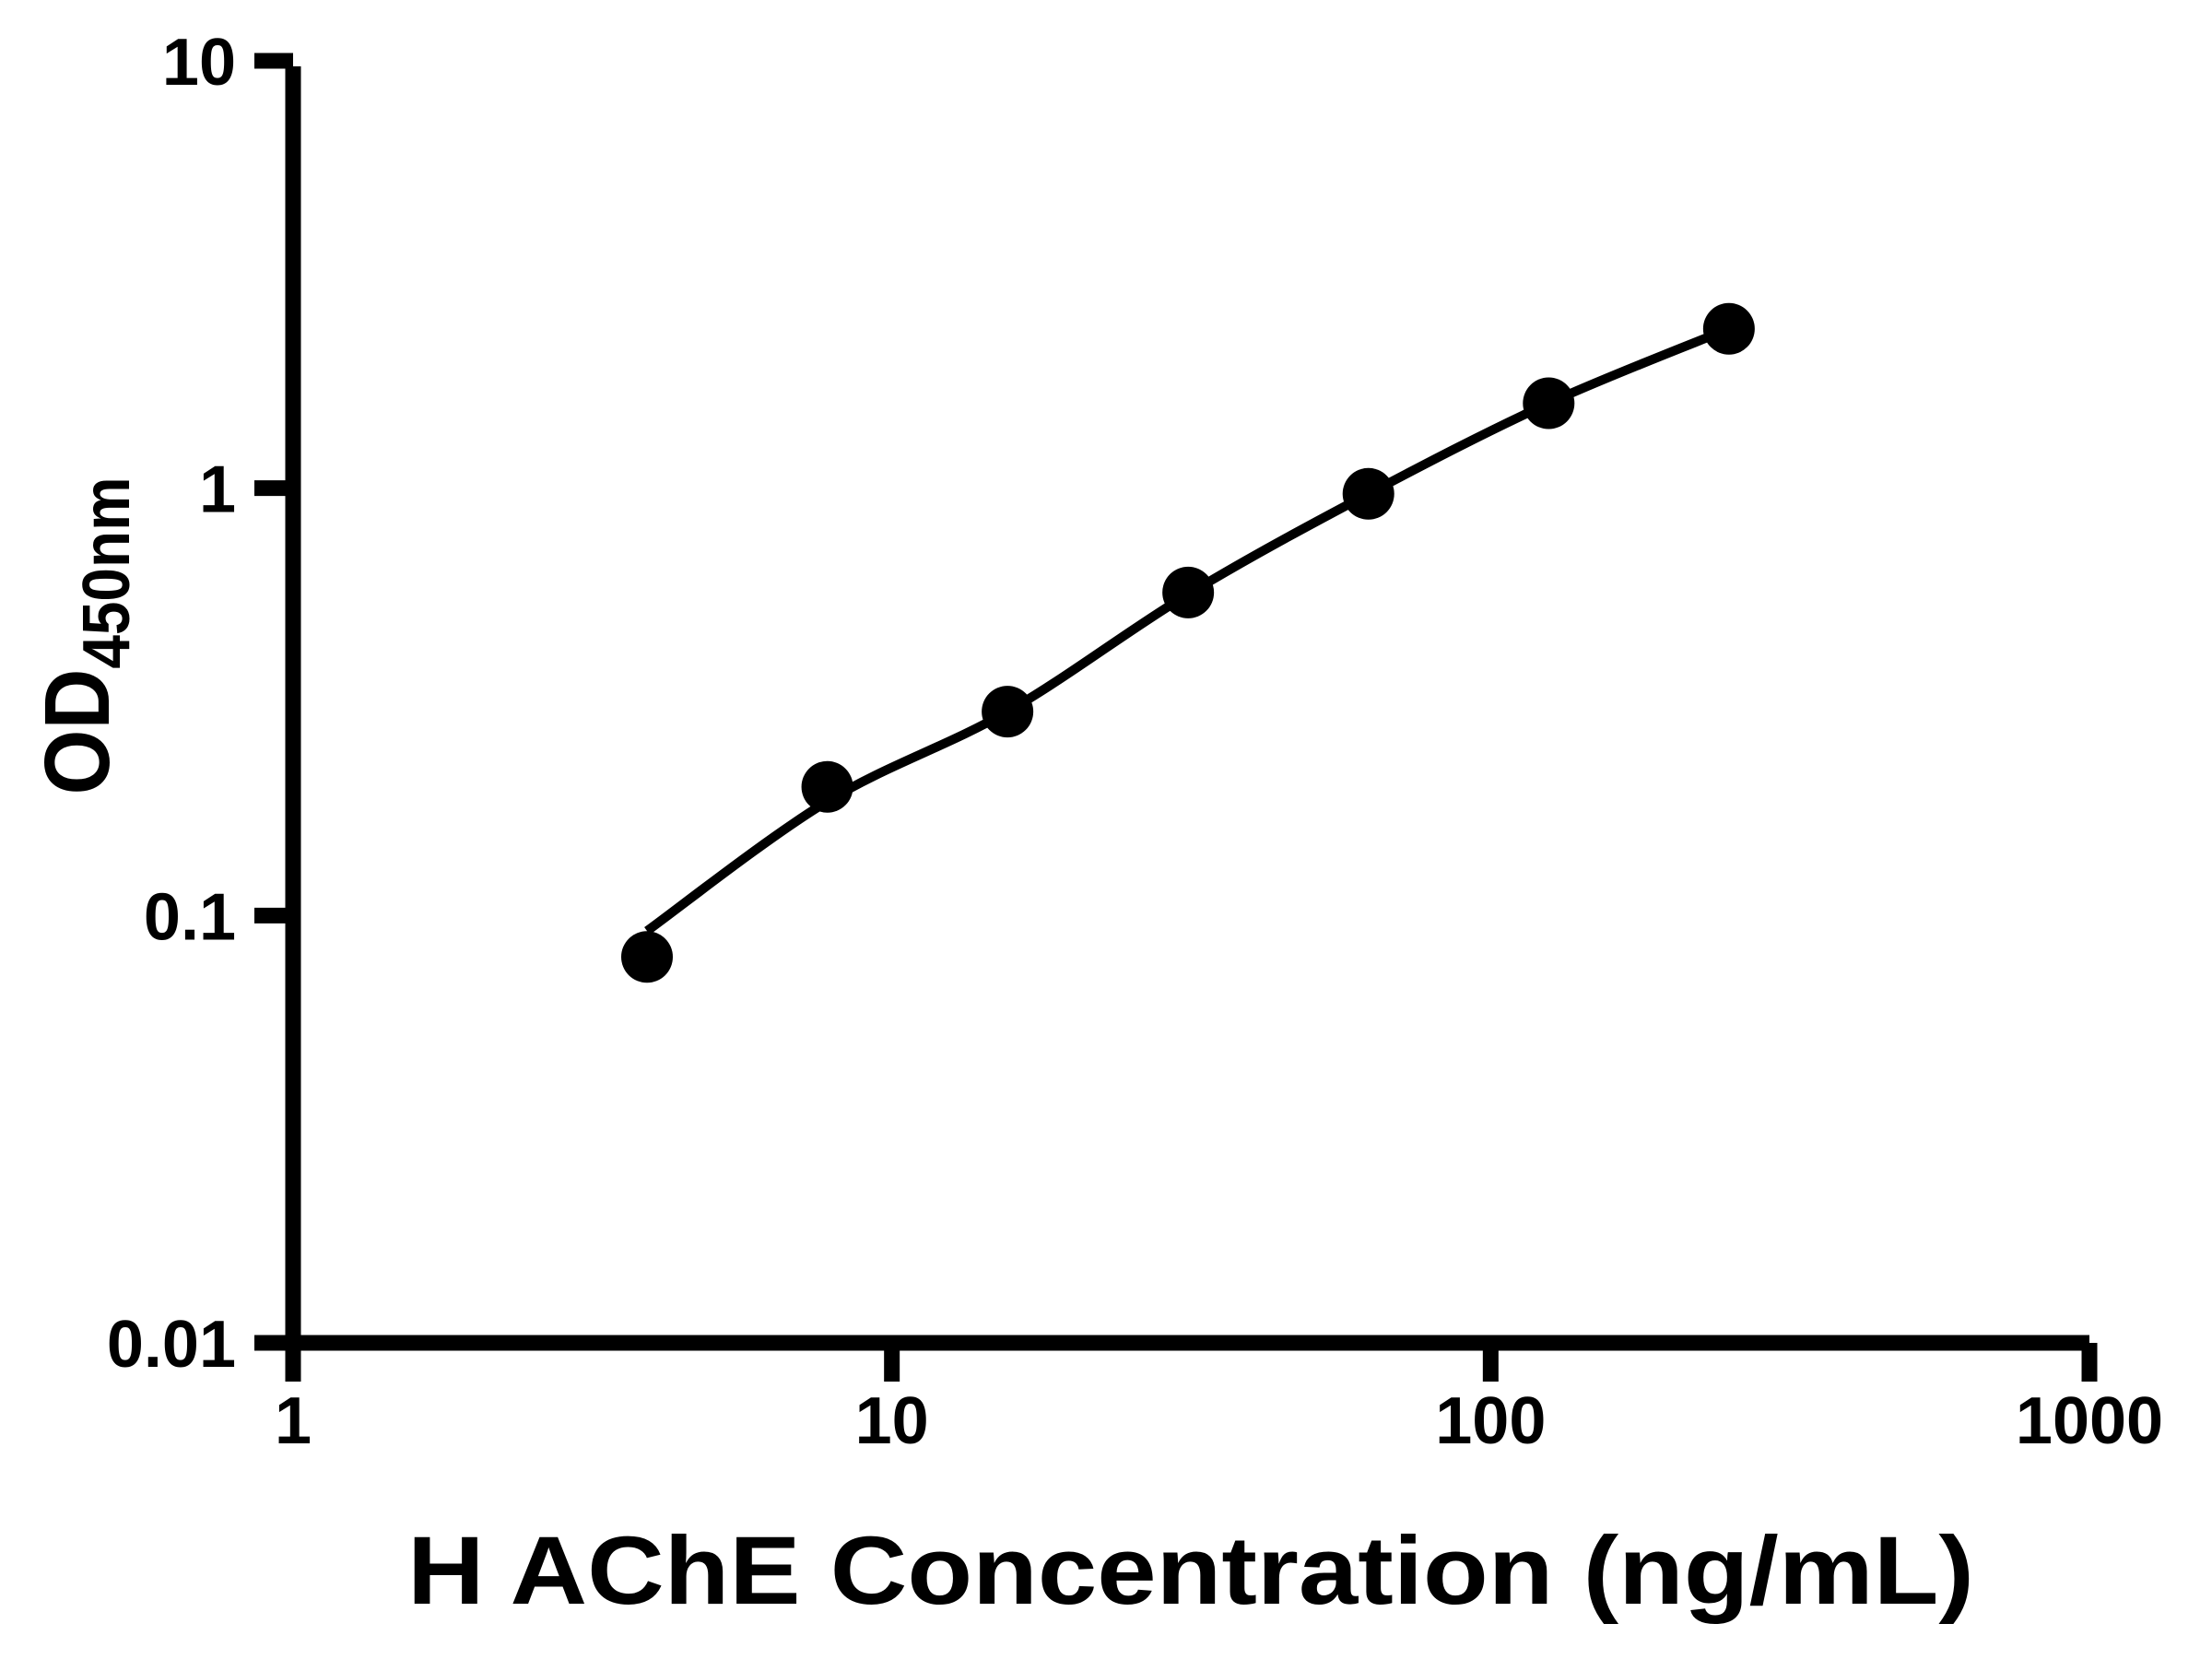 The image size is (2212, 1659). Describe the element at coordinates (200, 704) in the screenshot. I see `y-axis-ticks: 10 1 0.1 0.01` at that location.